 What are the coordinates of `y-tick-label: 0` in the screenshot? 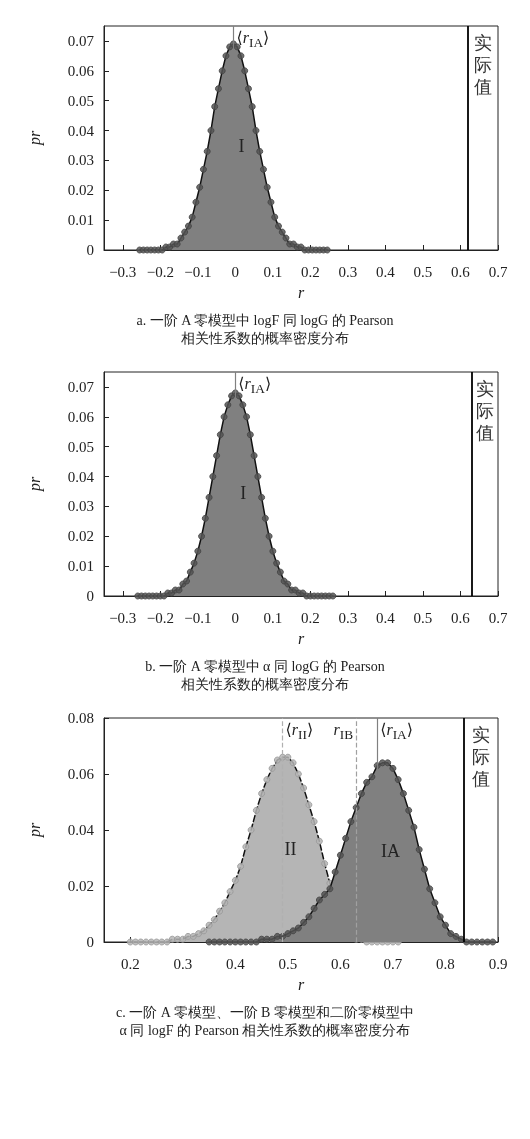 It's located at (90, 942).